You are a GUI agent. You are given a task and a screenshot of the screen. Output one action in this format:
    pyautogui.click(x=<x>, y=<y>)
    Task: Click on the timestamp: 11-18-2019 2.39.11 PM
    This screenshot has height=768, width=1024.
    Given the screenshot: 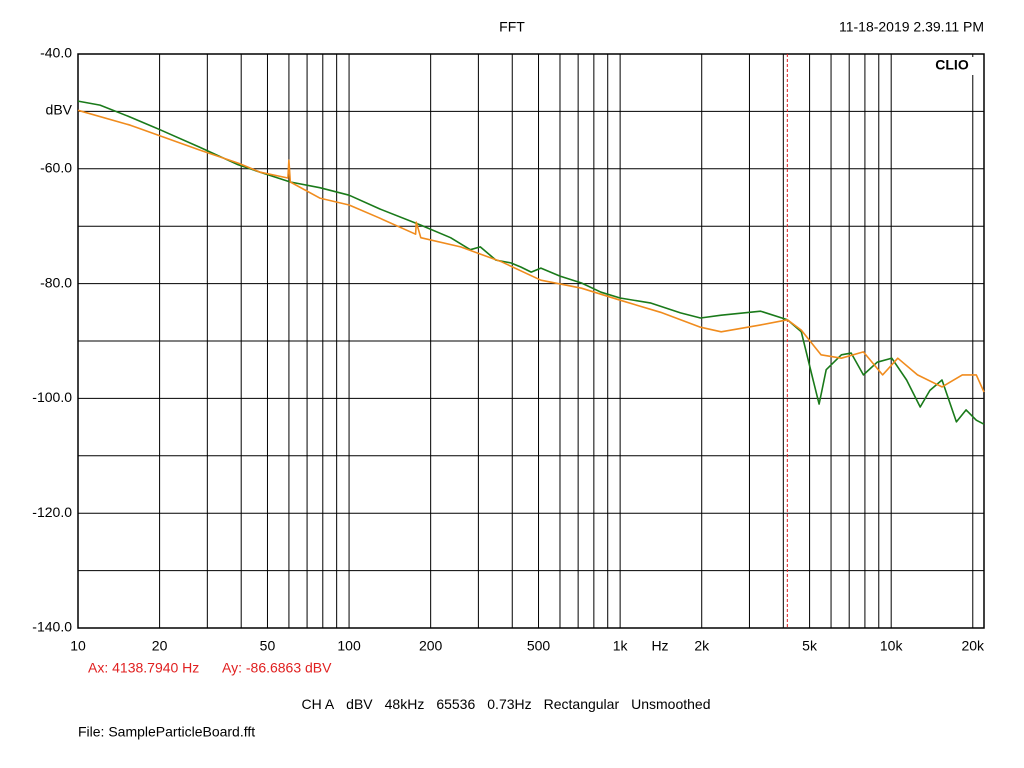 What is the action you would take?
    pyautogui.click(x=911, y=27)
    